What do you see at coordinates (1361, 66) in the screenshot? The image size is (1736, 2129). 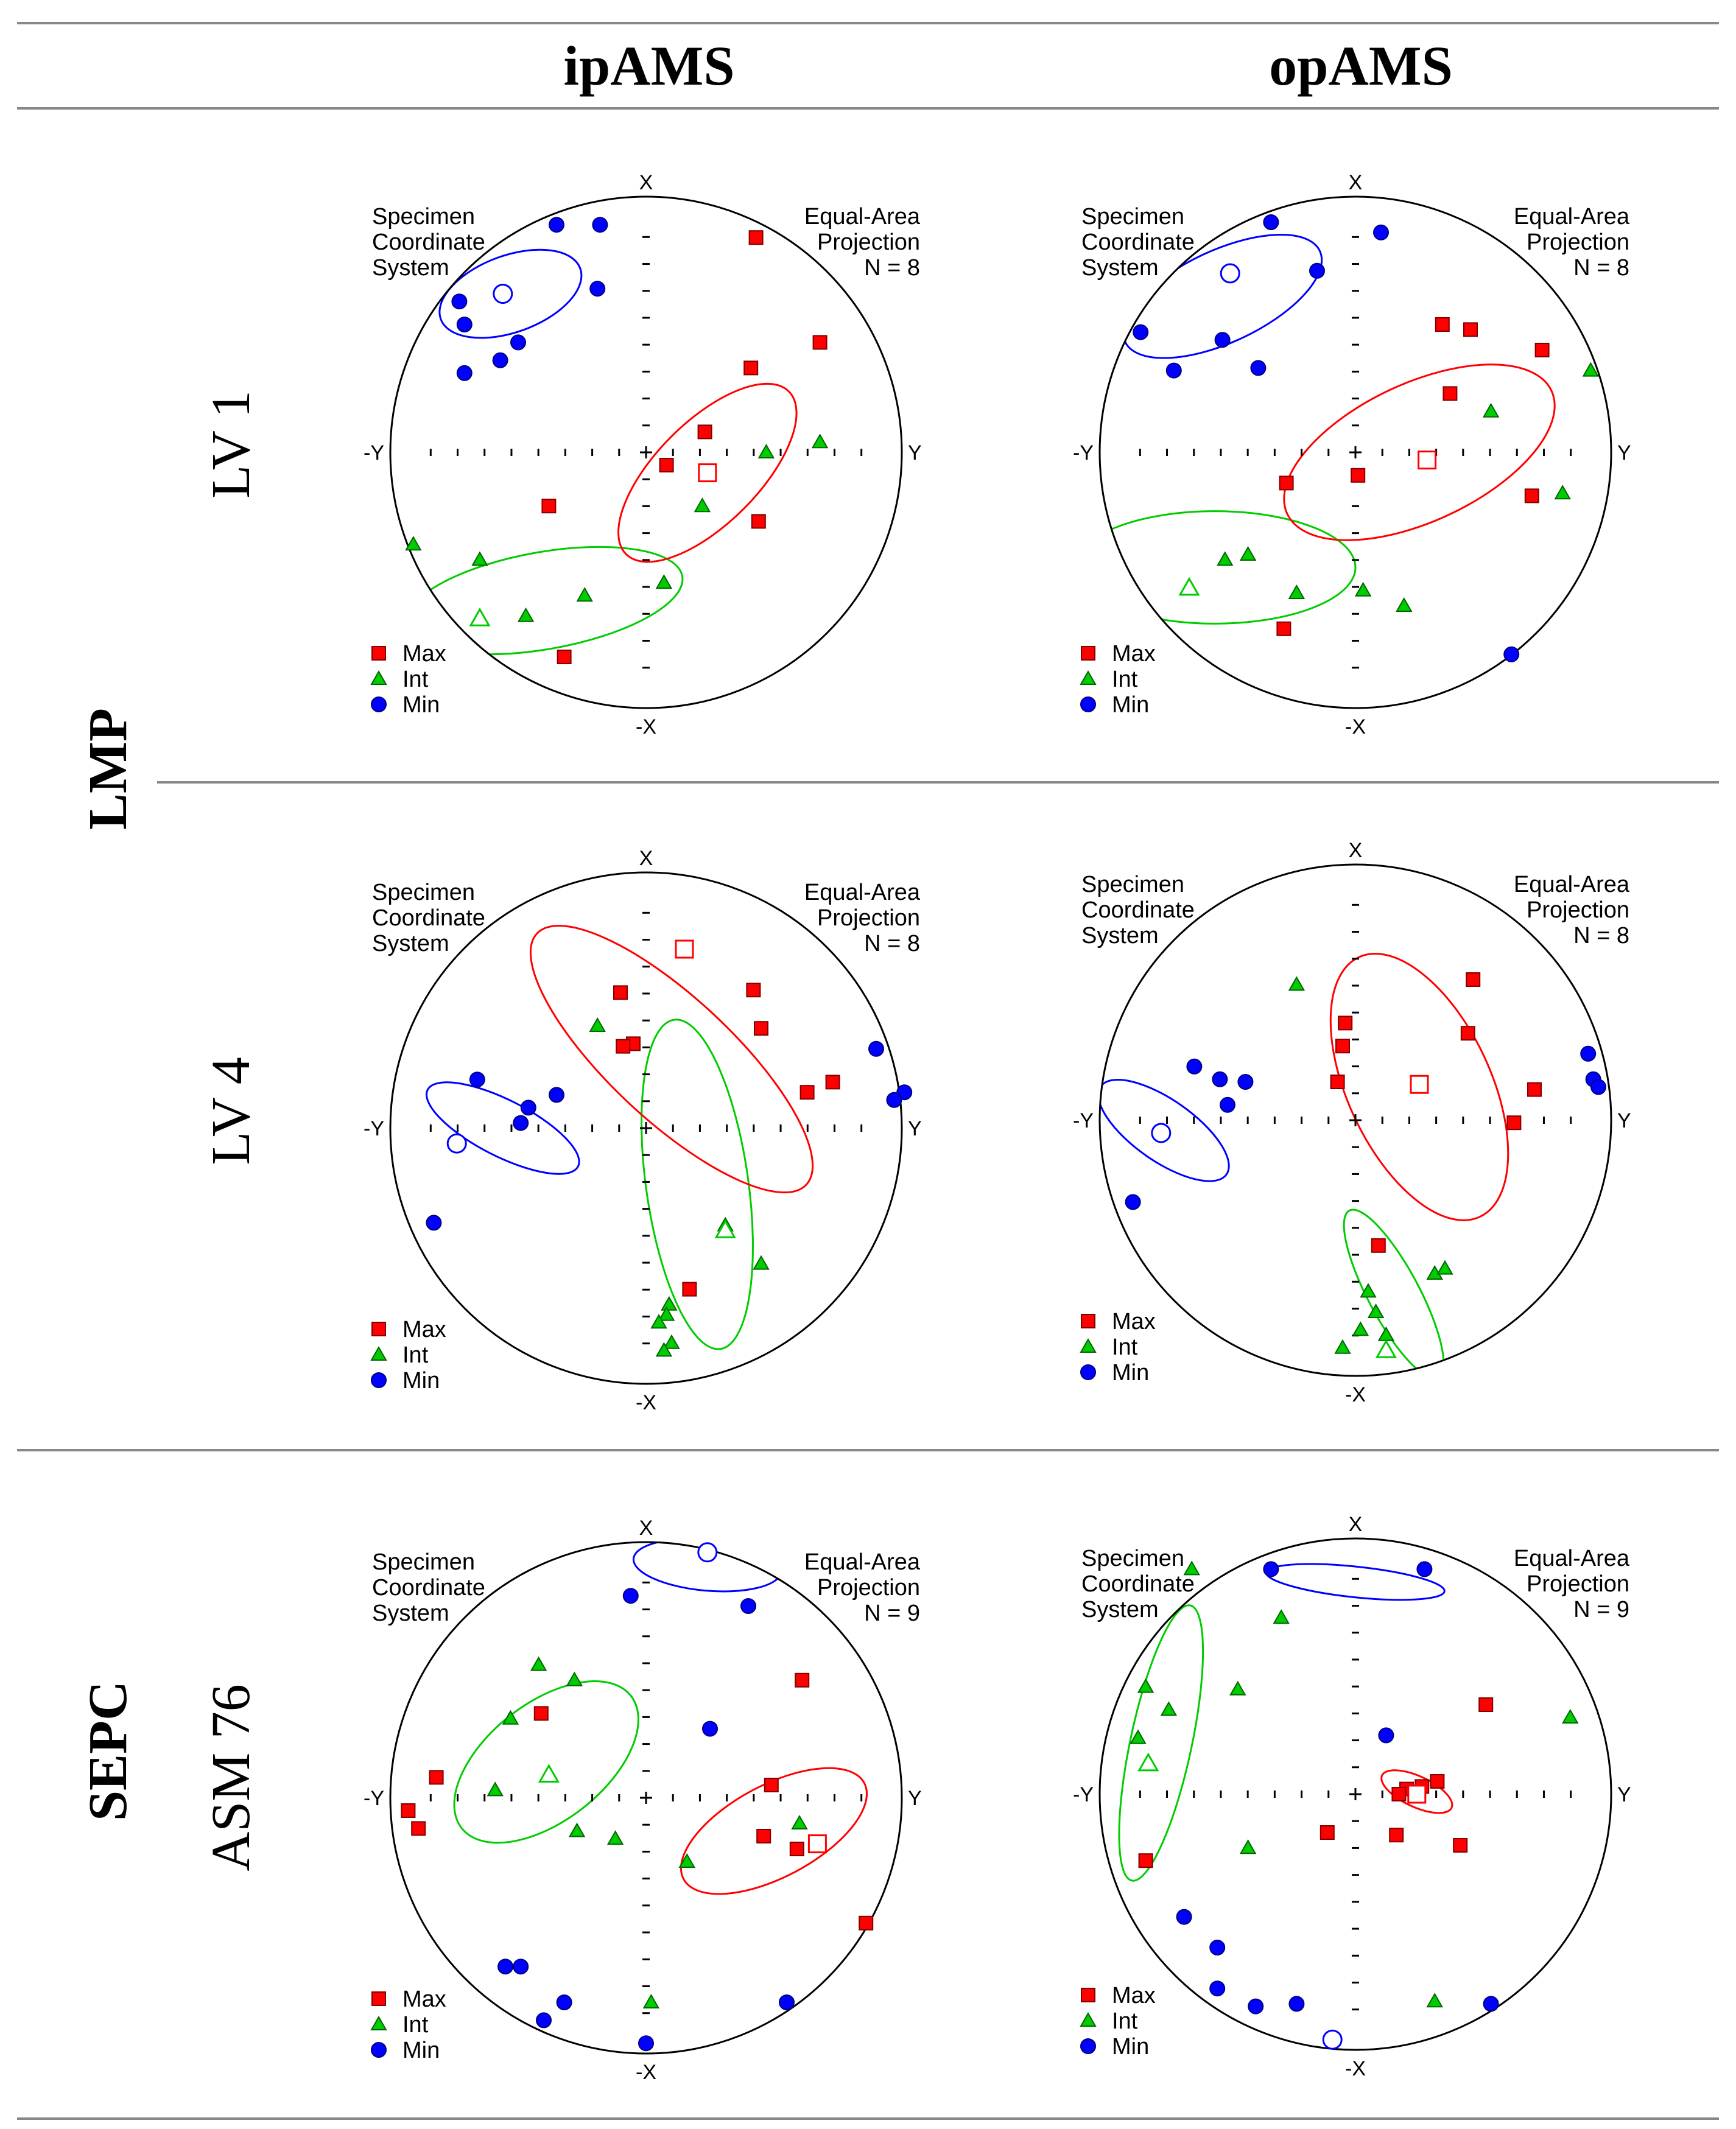 I see `column-header-opams: opAMS` at bounding box center [1361, 66].